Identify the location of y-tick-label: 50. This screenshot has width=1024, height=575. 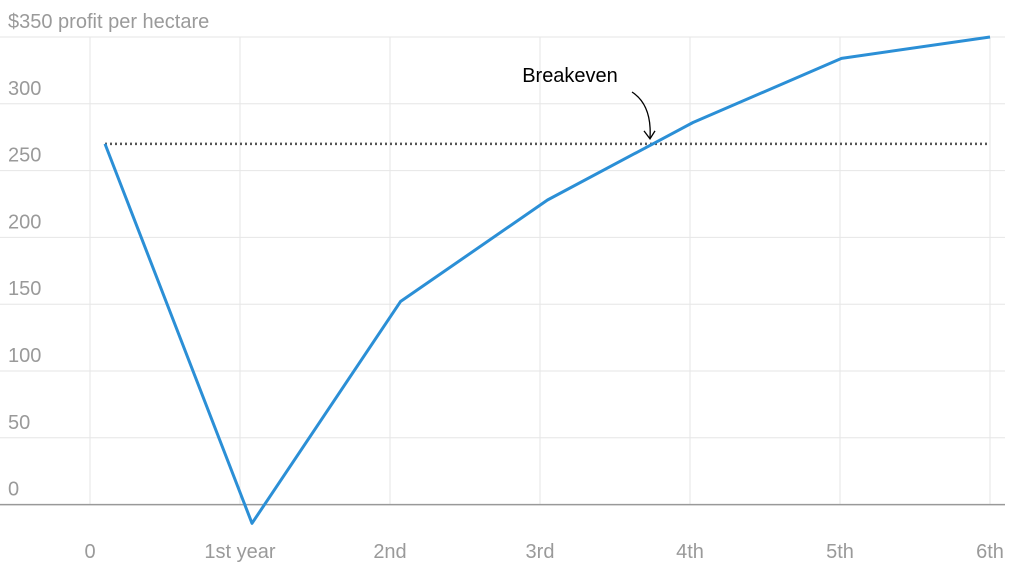
(19, 423).